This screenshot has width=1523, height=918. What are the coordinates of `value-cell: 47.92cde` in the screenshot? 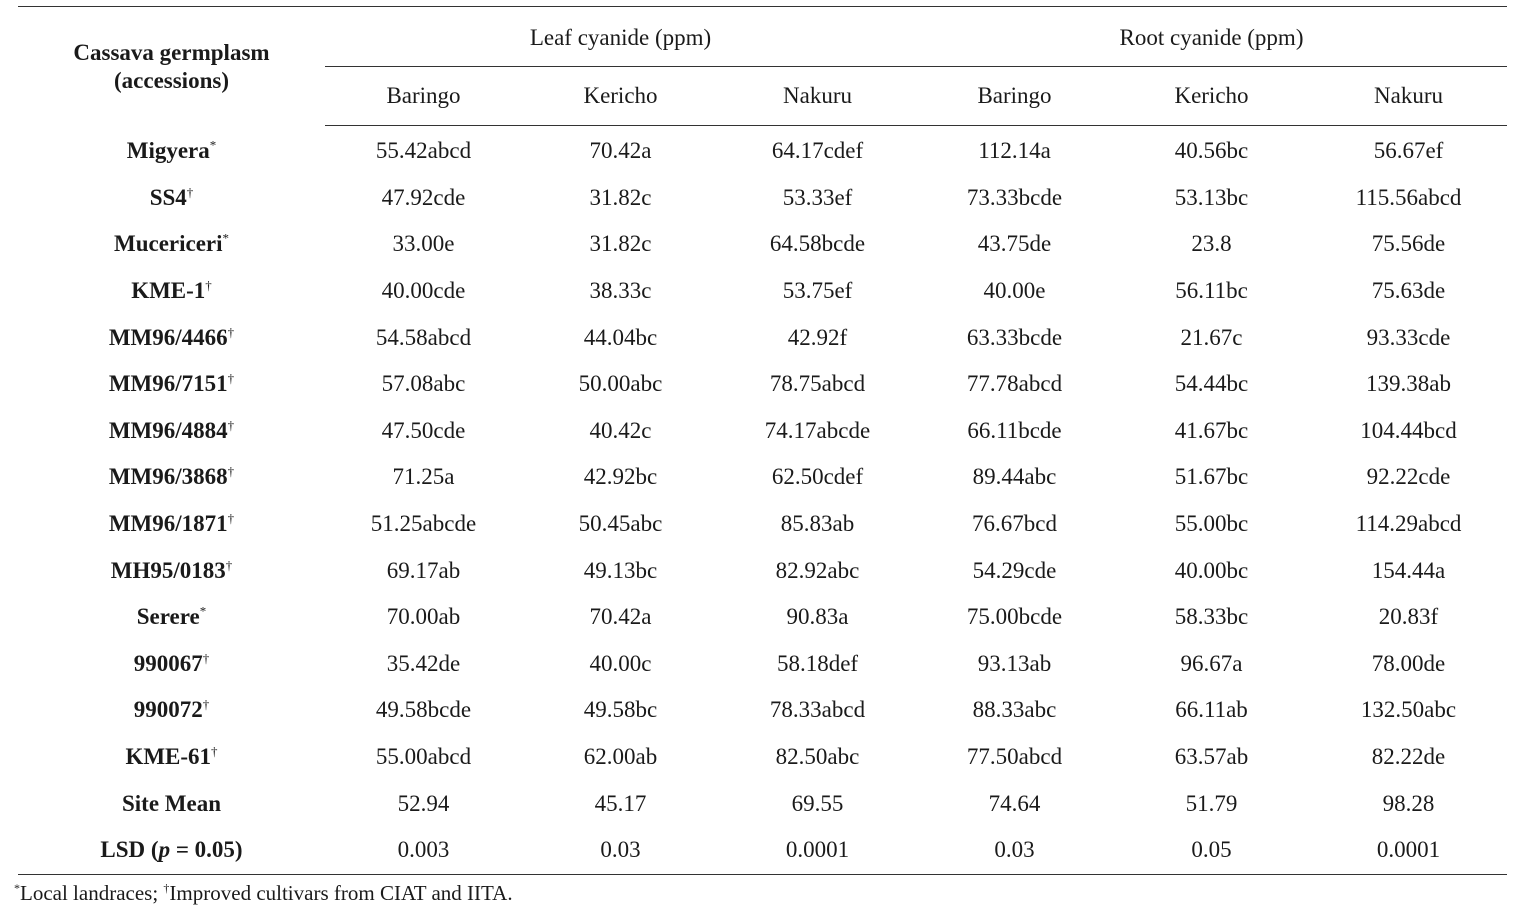 It's located at (423, 197).